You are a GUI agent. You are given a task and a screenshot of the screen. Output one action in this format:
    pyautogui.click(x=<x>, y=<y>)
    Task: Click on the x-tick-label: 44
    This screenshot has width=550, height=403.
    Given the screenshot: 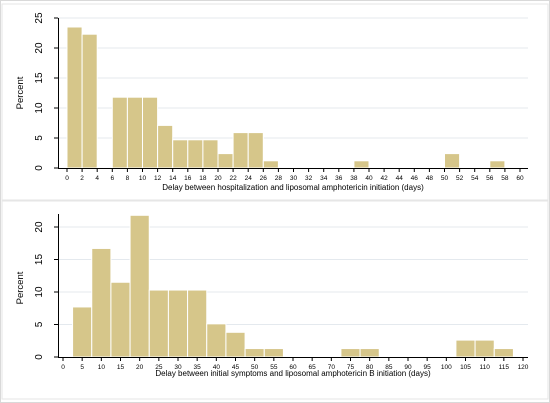 What is the action you would take?
    pyautogui.click(x=400, y=178)
    